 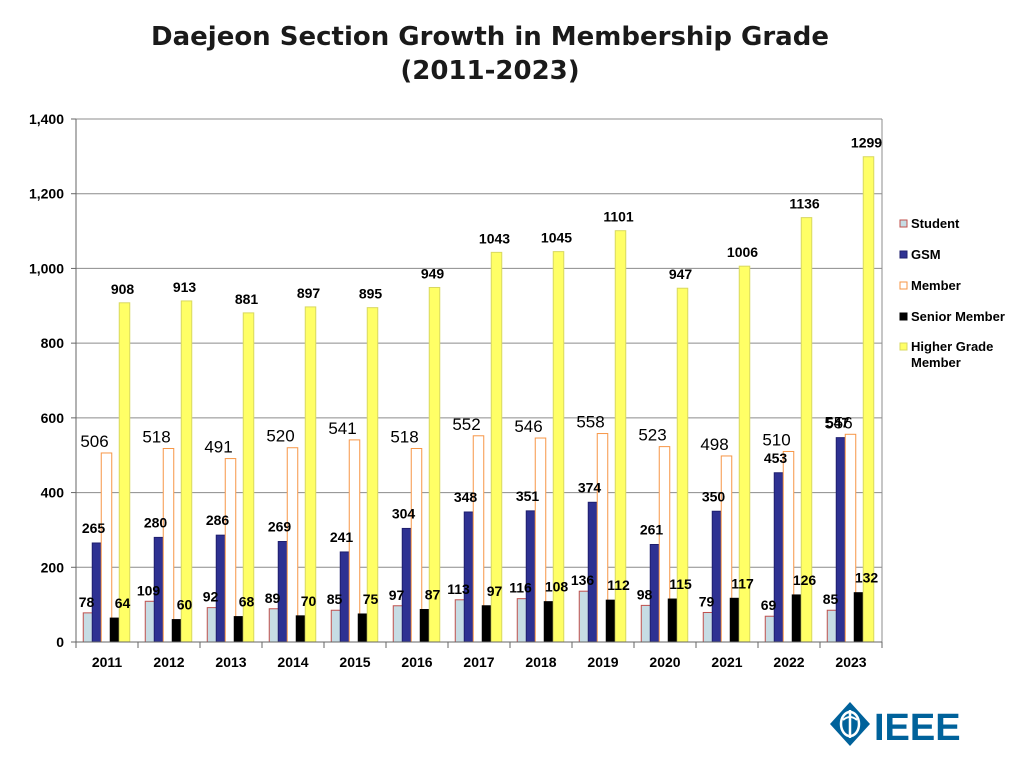 What do you see at coordinates (478, 662) in the screenshot?
I see `x-tick-label: 2017` at bounding box center [478, 662].